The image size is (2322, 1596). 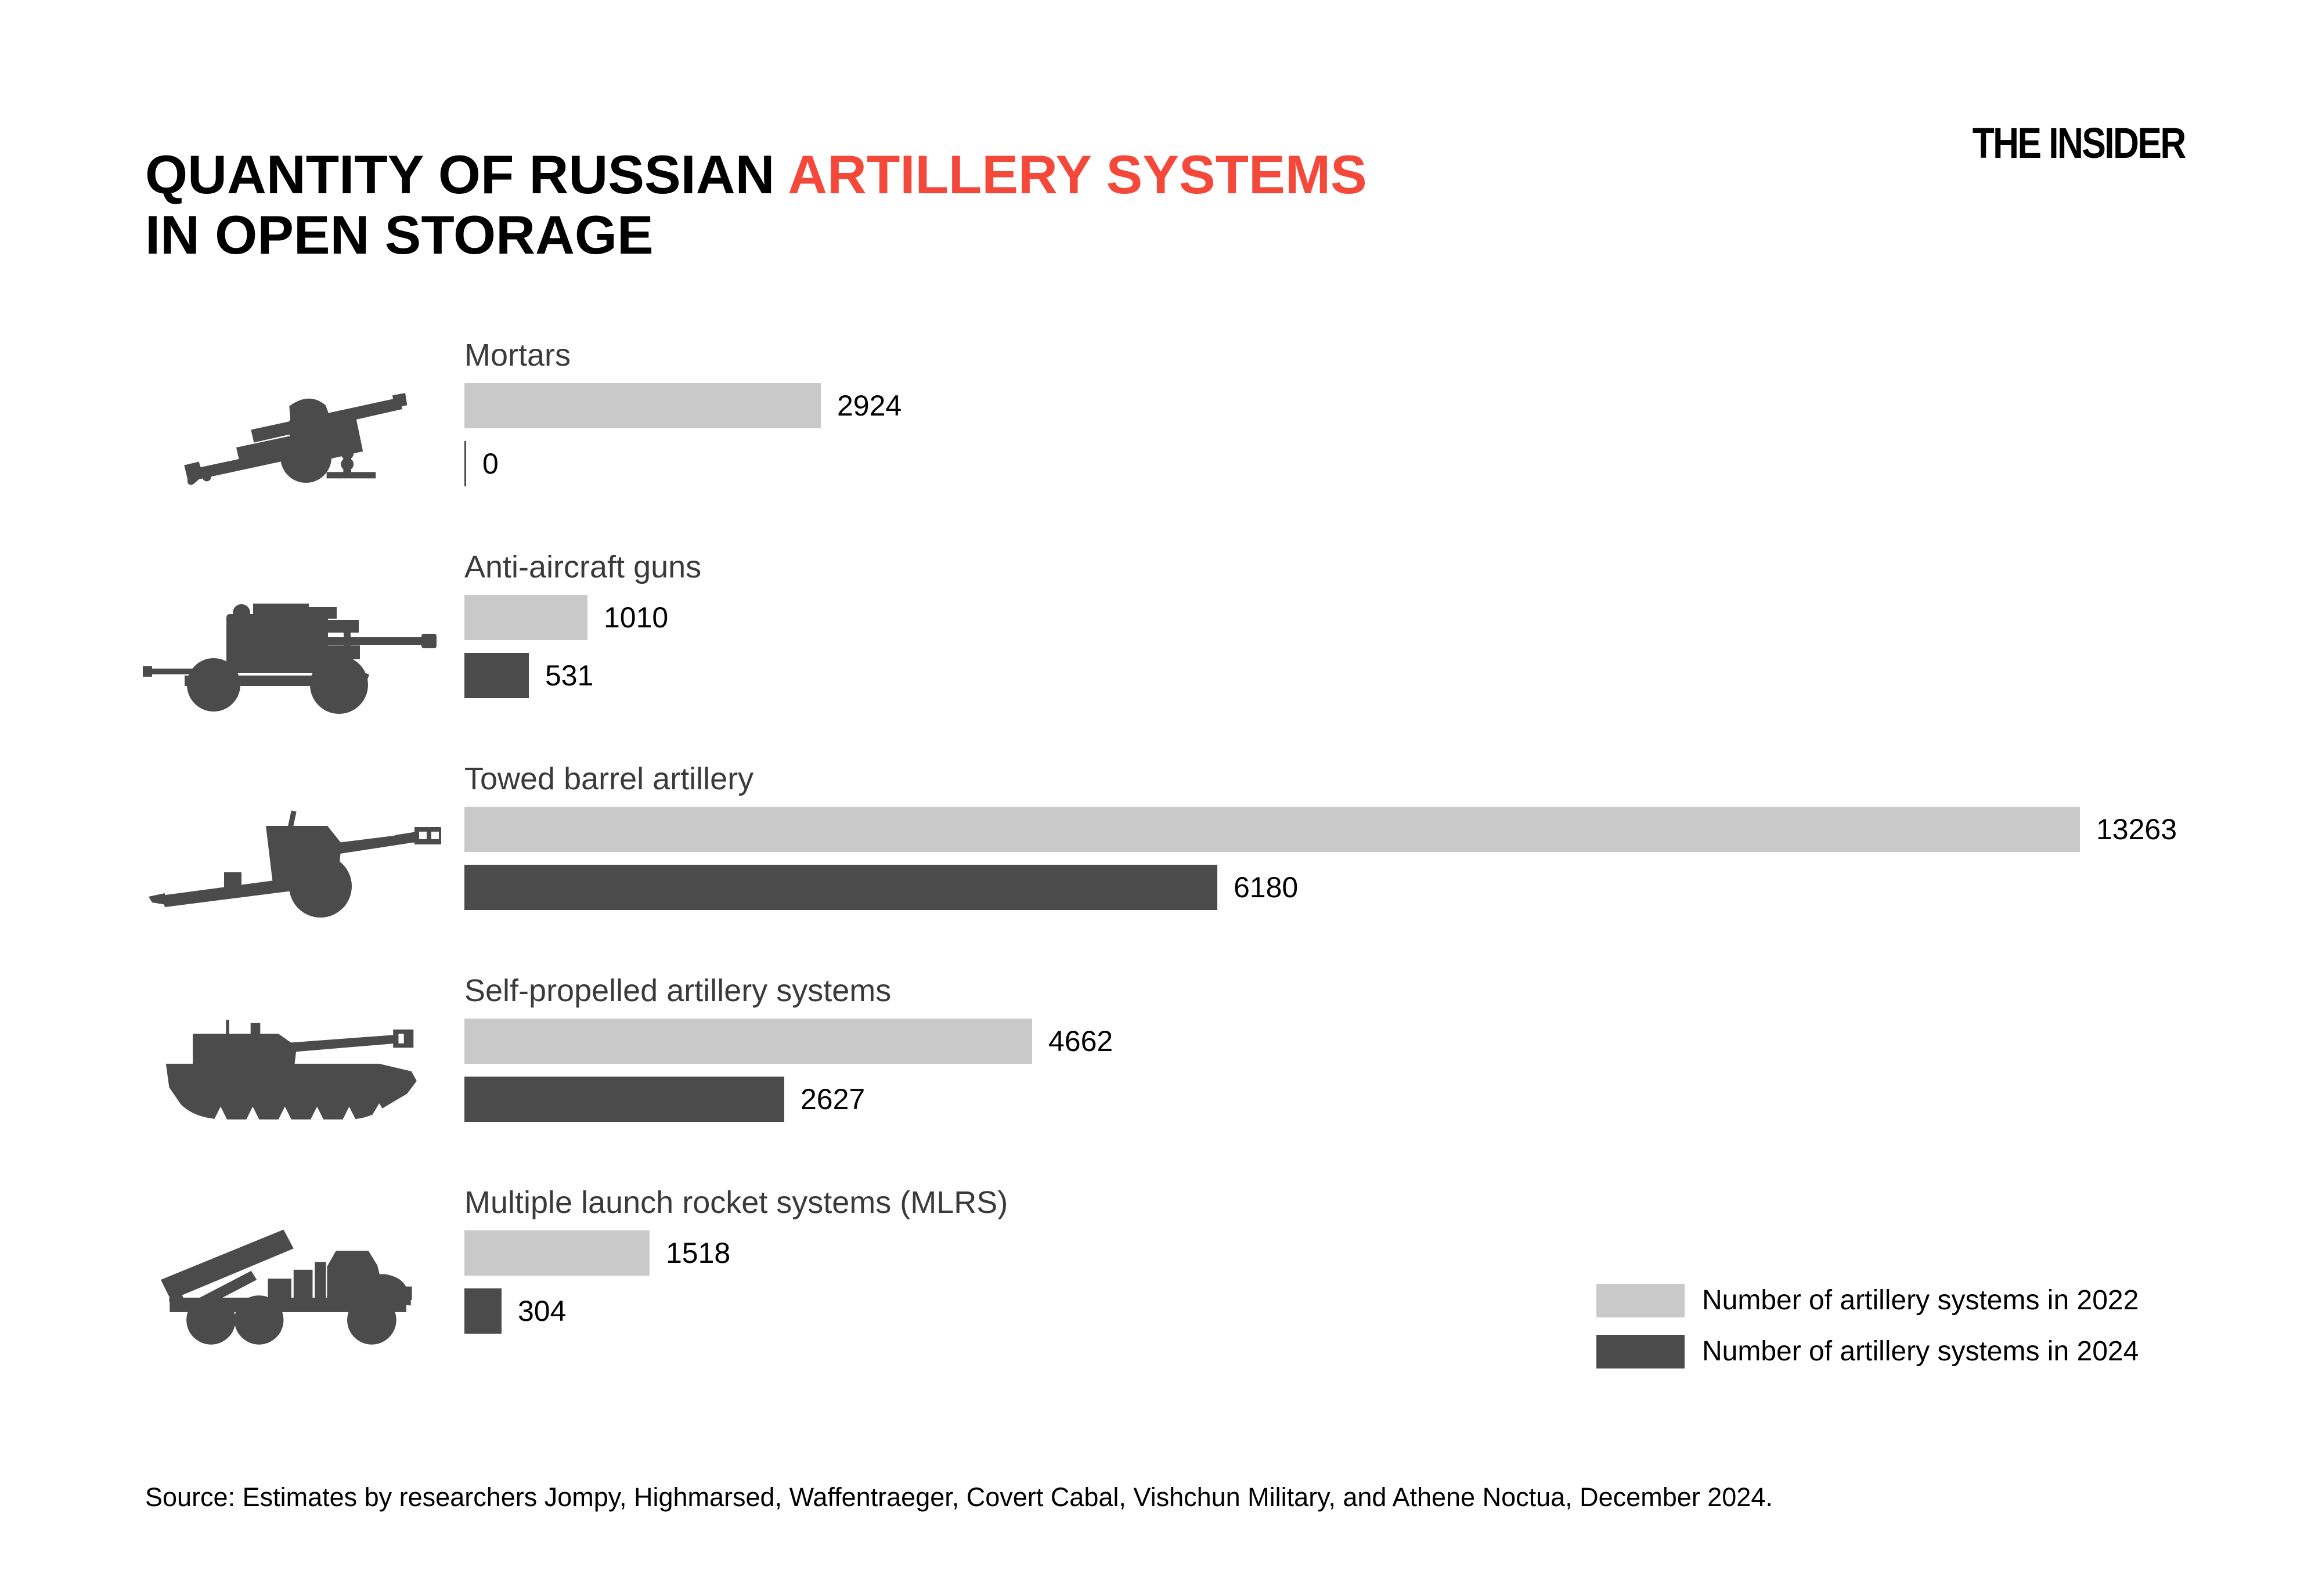 I want to click on mortar-icon-svg, so click(x=296, y=439).